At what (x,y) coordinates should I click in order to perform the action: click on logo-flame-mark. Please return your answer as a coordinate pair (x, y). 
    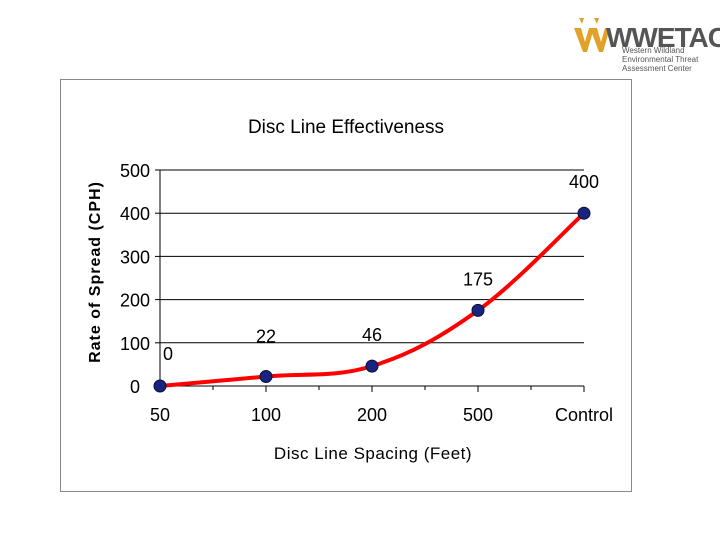
    Looking at the image, I should click on (592, 35).